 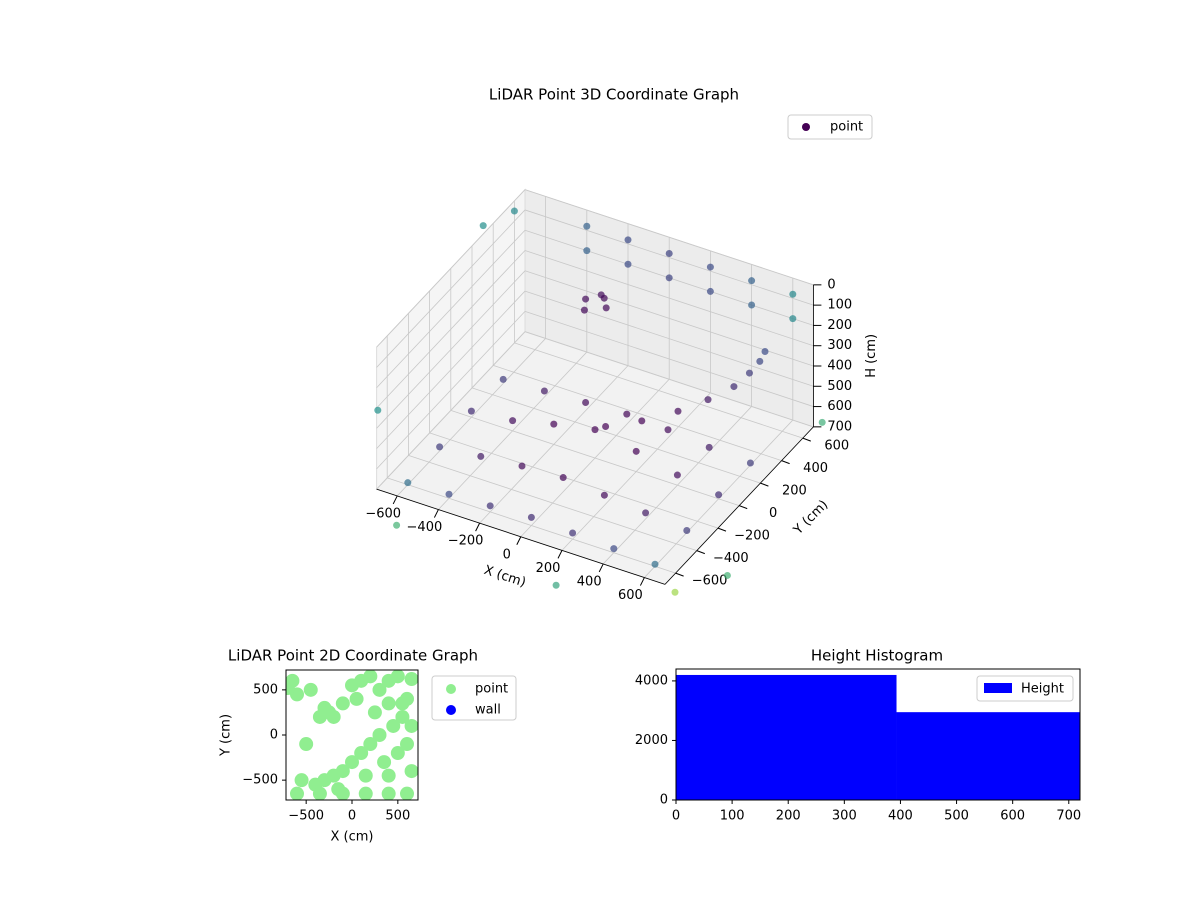 I want to click on y-tick-label: −200, so click(x=752, y=536).